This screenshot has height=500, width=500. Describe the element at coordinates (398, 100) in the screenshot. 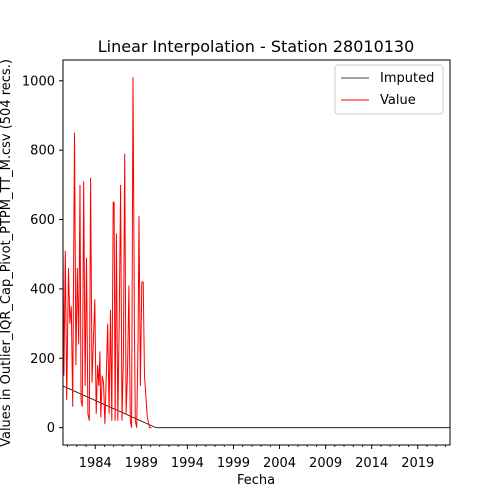

I see `legend-label-value: Value` at that location.